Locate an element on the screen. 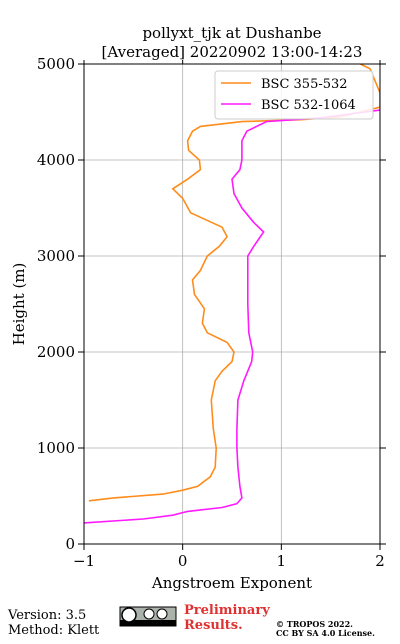 The height and width of the screenshot is (644, 400). x-tick-label: 0 is located at coordinates (183, 561).